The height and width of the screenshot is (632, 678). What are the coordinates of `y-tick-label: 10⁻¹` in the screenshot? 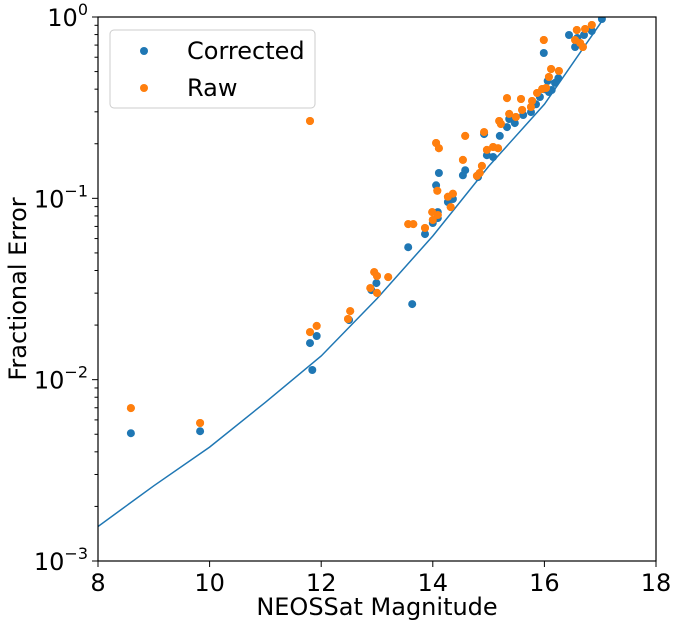 It's located at (61, 197).